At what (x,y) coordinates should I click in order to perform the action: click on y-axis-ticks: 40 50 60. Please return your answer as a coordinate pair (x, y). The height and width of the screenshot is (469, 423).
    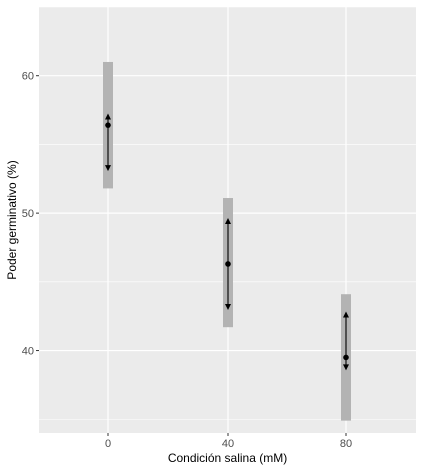
    Looking at the image, I should click on (30, 214).